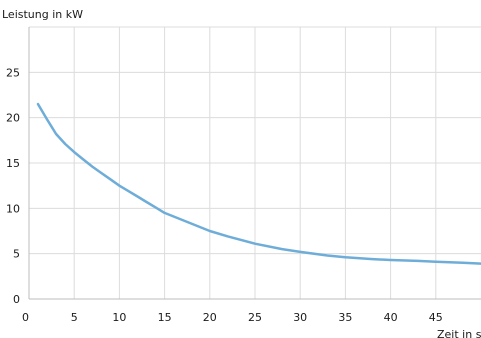 The height and width of the screenshot is (338, 481). Describe the element at coordinates (459, 333) in the screenshot. I see `x-axis-label: Zeit in s` at that location.